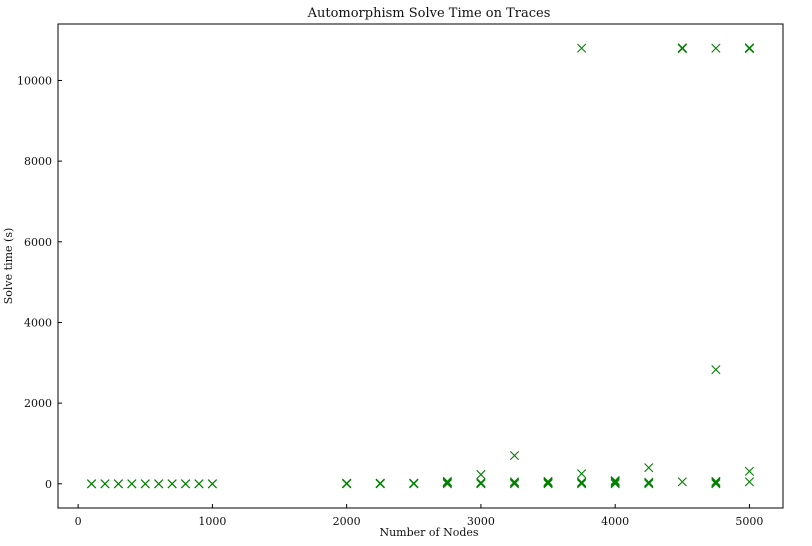 This screenshot has height=546, width=812. I want to click on y-tick-label: 10000, so click(34, 80).